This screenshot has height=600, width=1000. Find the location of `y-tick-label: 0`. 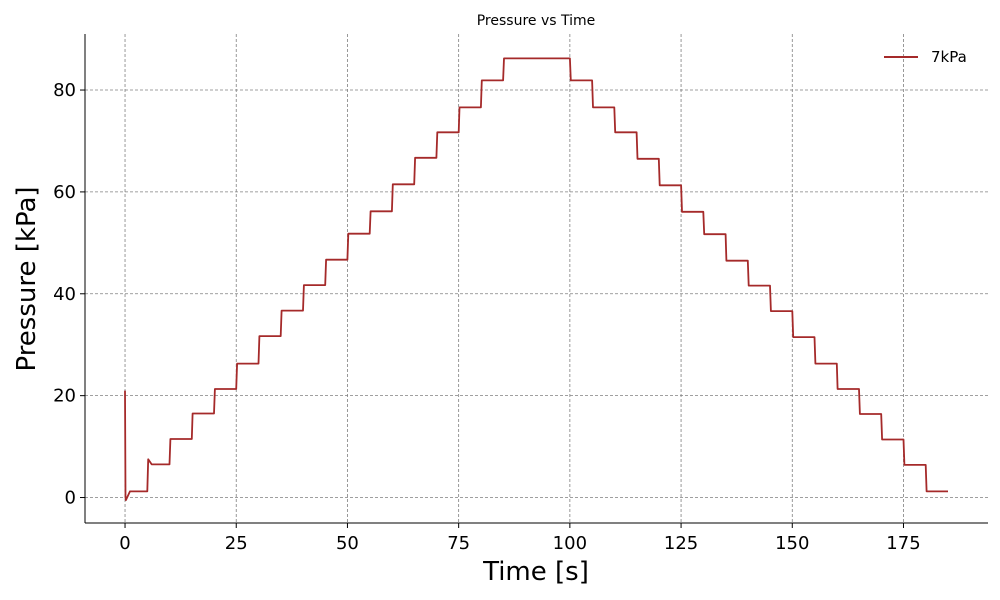

y-tick-label: 0 is located at coordinates (70, 498).